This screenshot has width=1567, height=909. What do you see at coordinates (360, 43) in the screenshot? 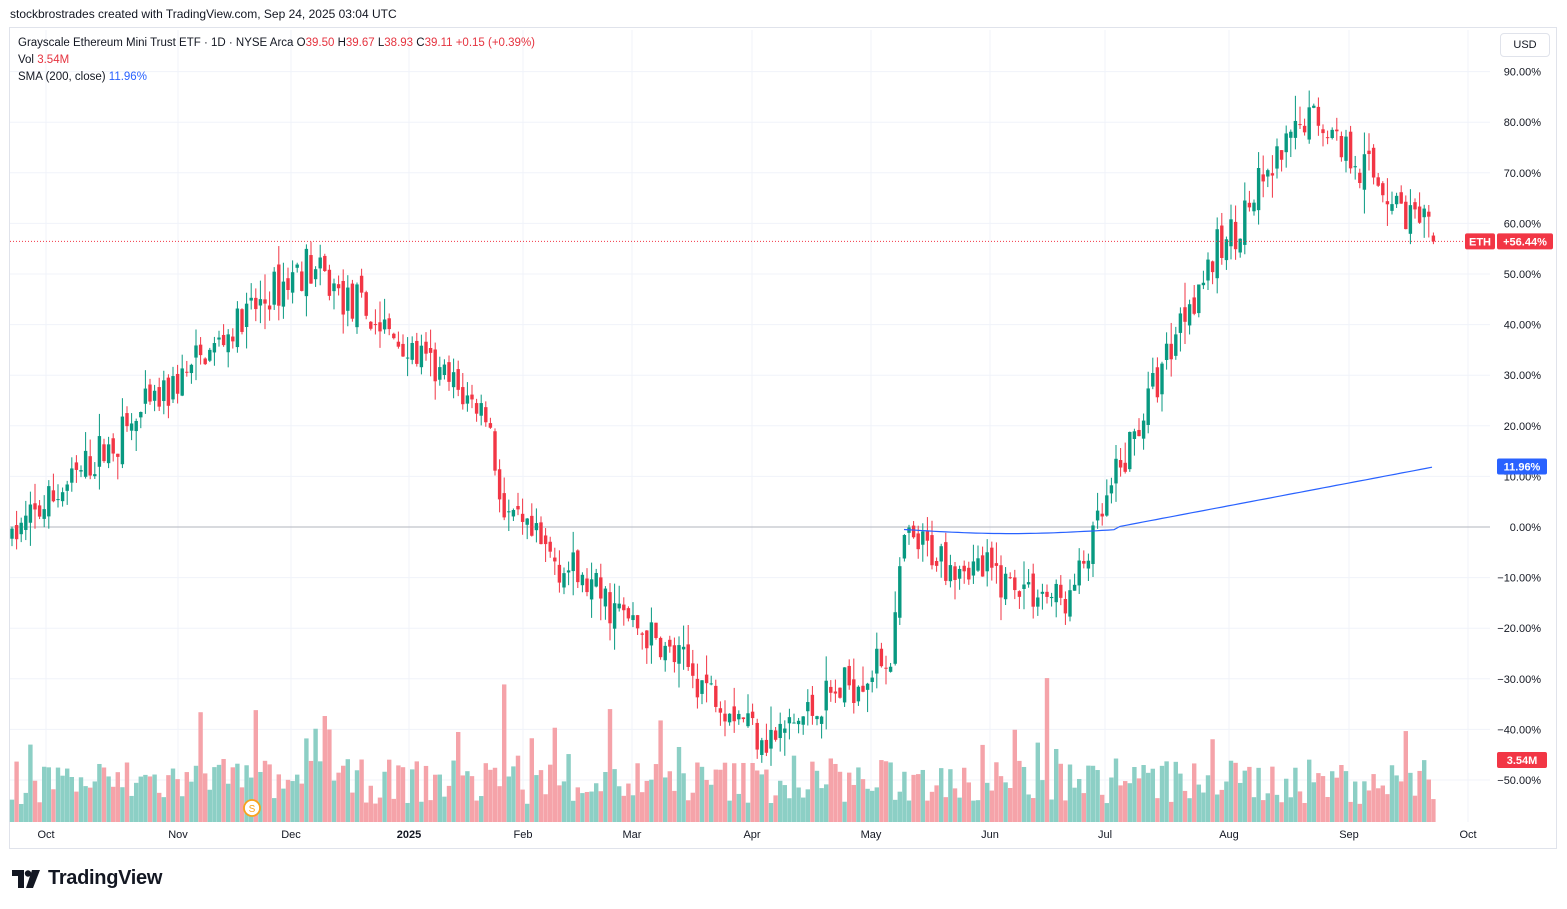
I see `high-value: 39.67` at bounding box center [360, 43].